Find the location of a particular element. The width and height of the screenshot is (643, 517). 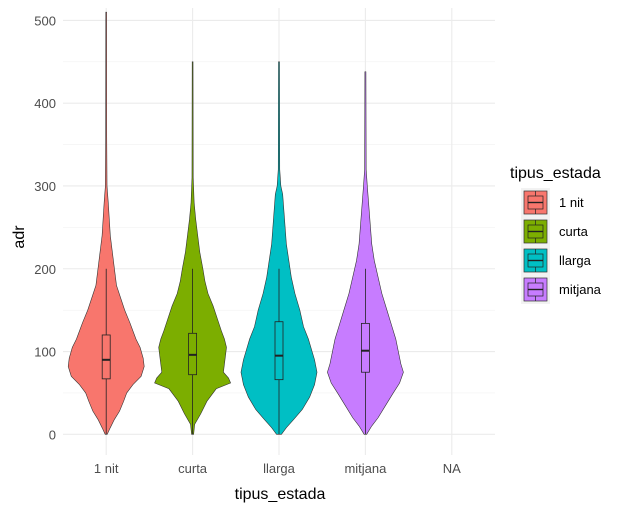

x-tick-label: llarga is located at coordinates (279, 468).